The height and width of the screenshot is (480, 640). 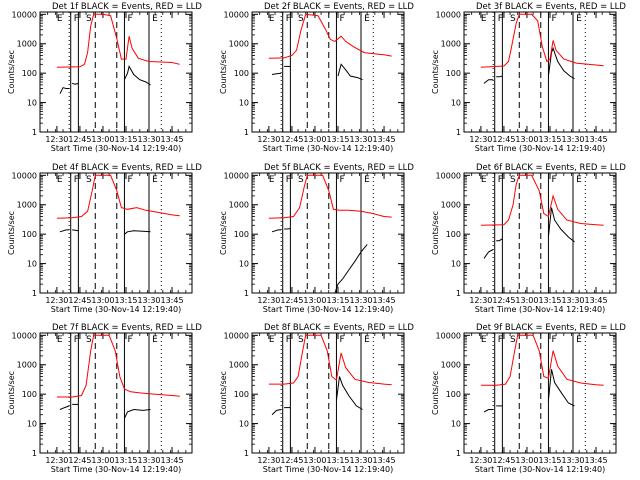 What do you see at coordinates (551, 168) in the screenshot?
I see `panel-title: Det 6f BLACK = Events, RED = LLD` at bounding box center [551, 168].